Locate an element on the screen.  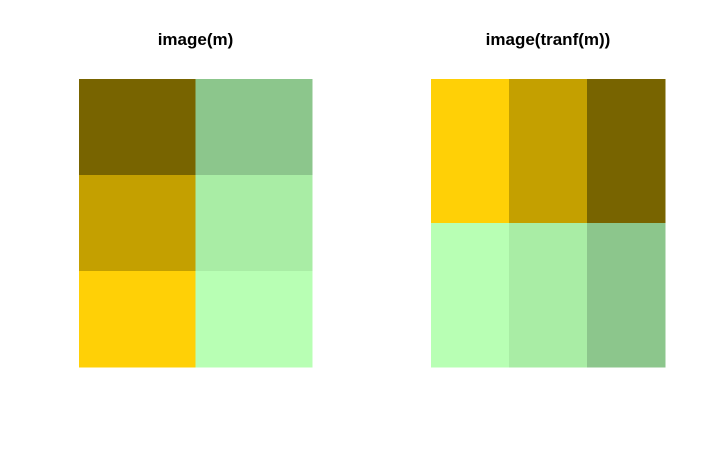
heatmap-cell-1-r0-c1 is located at coordinates (548, 151).